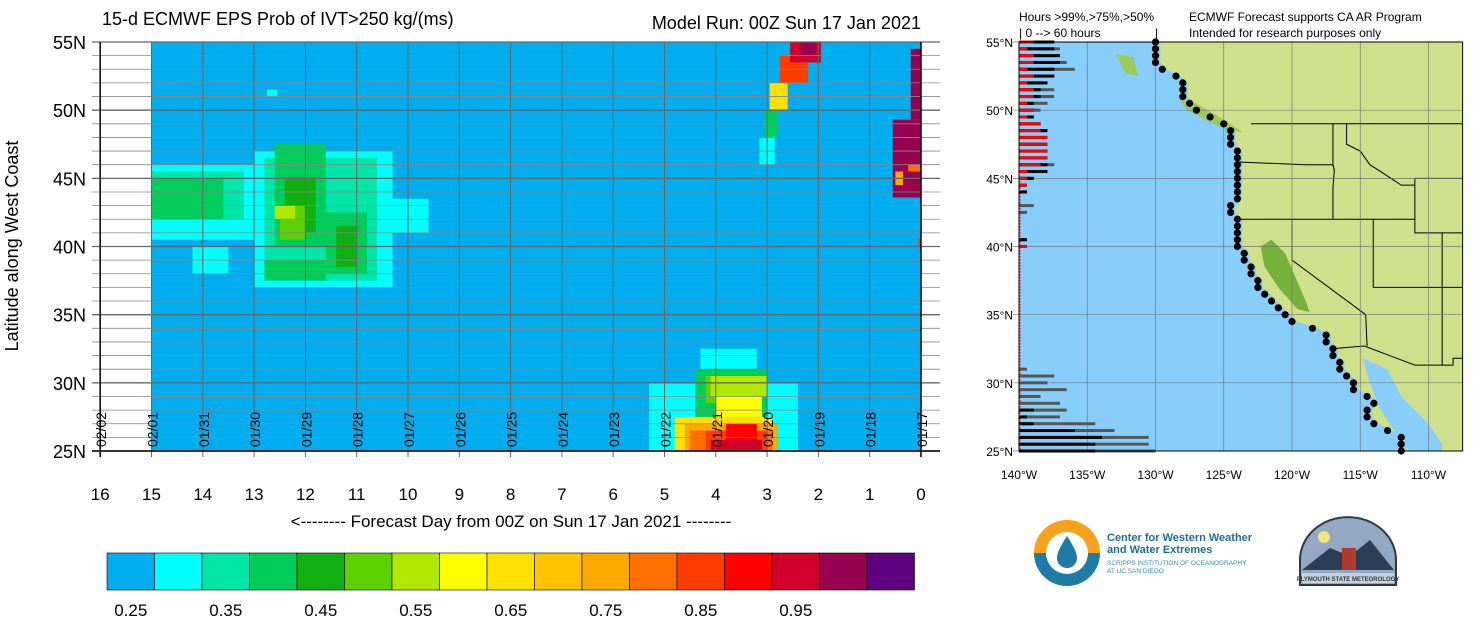  Describe the element at coordinates (715, 494) in the screenshot. I see `x-tick-label: 4` at that location.